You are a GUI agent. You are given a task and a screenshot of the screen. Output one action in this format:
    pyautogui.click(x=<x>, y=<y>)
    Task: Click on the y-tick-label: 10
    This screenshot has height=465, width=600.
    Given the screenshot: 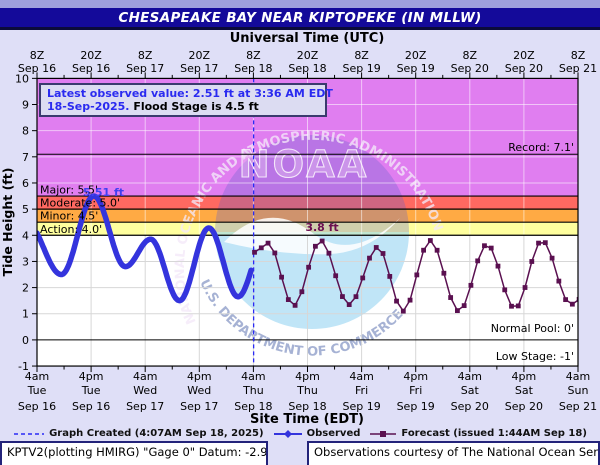 What is the action you would take?
    pyautogui.click(x=22, y=78)
    